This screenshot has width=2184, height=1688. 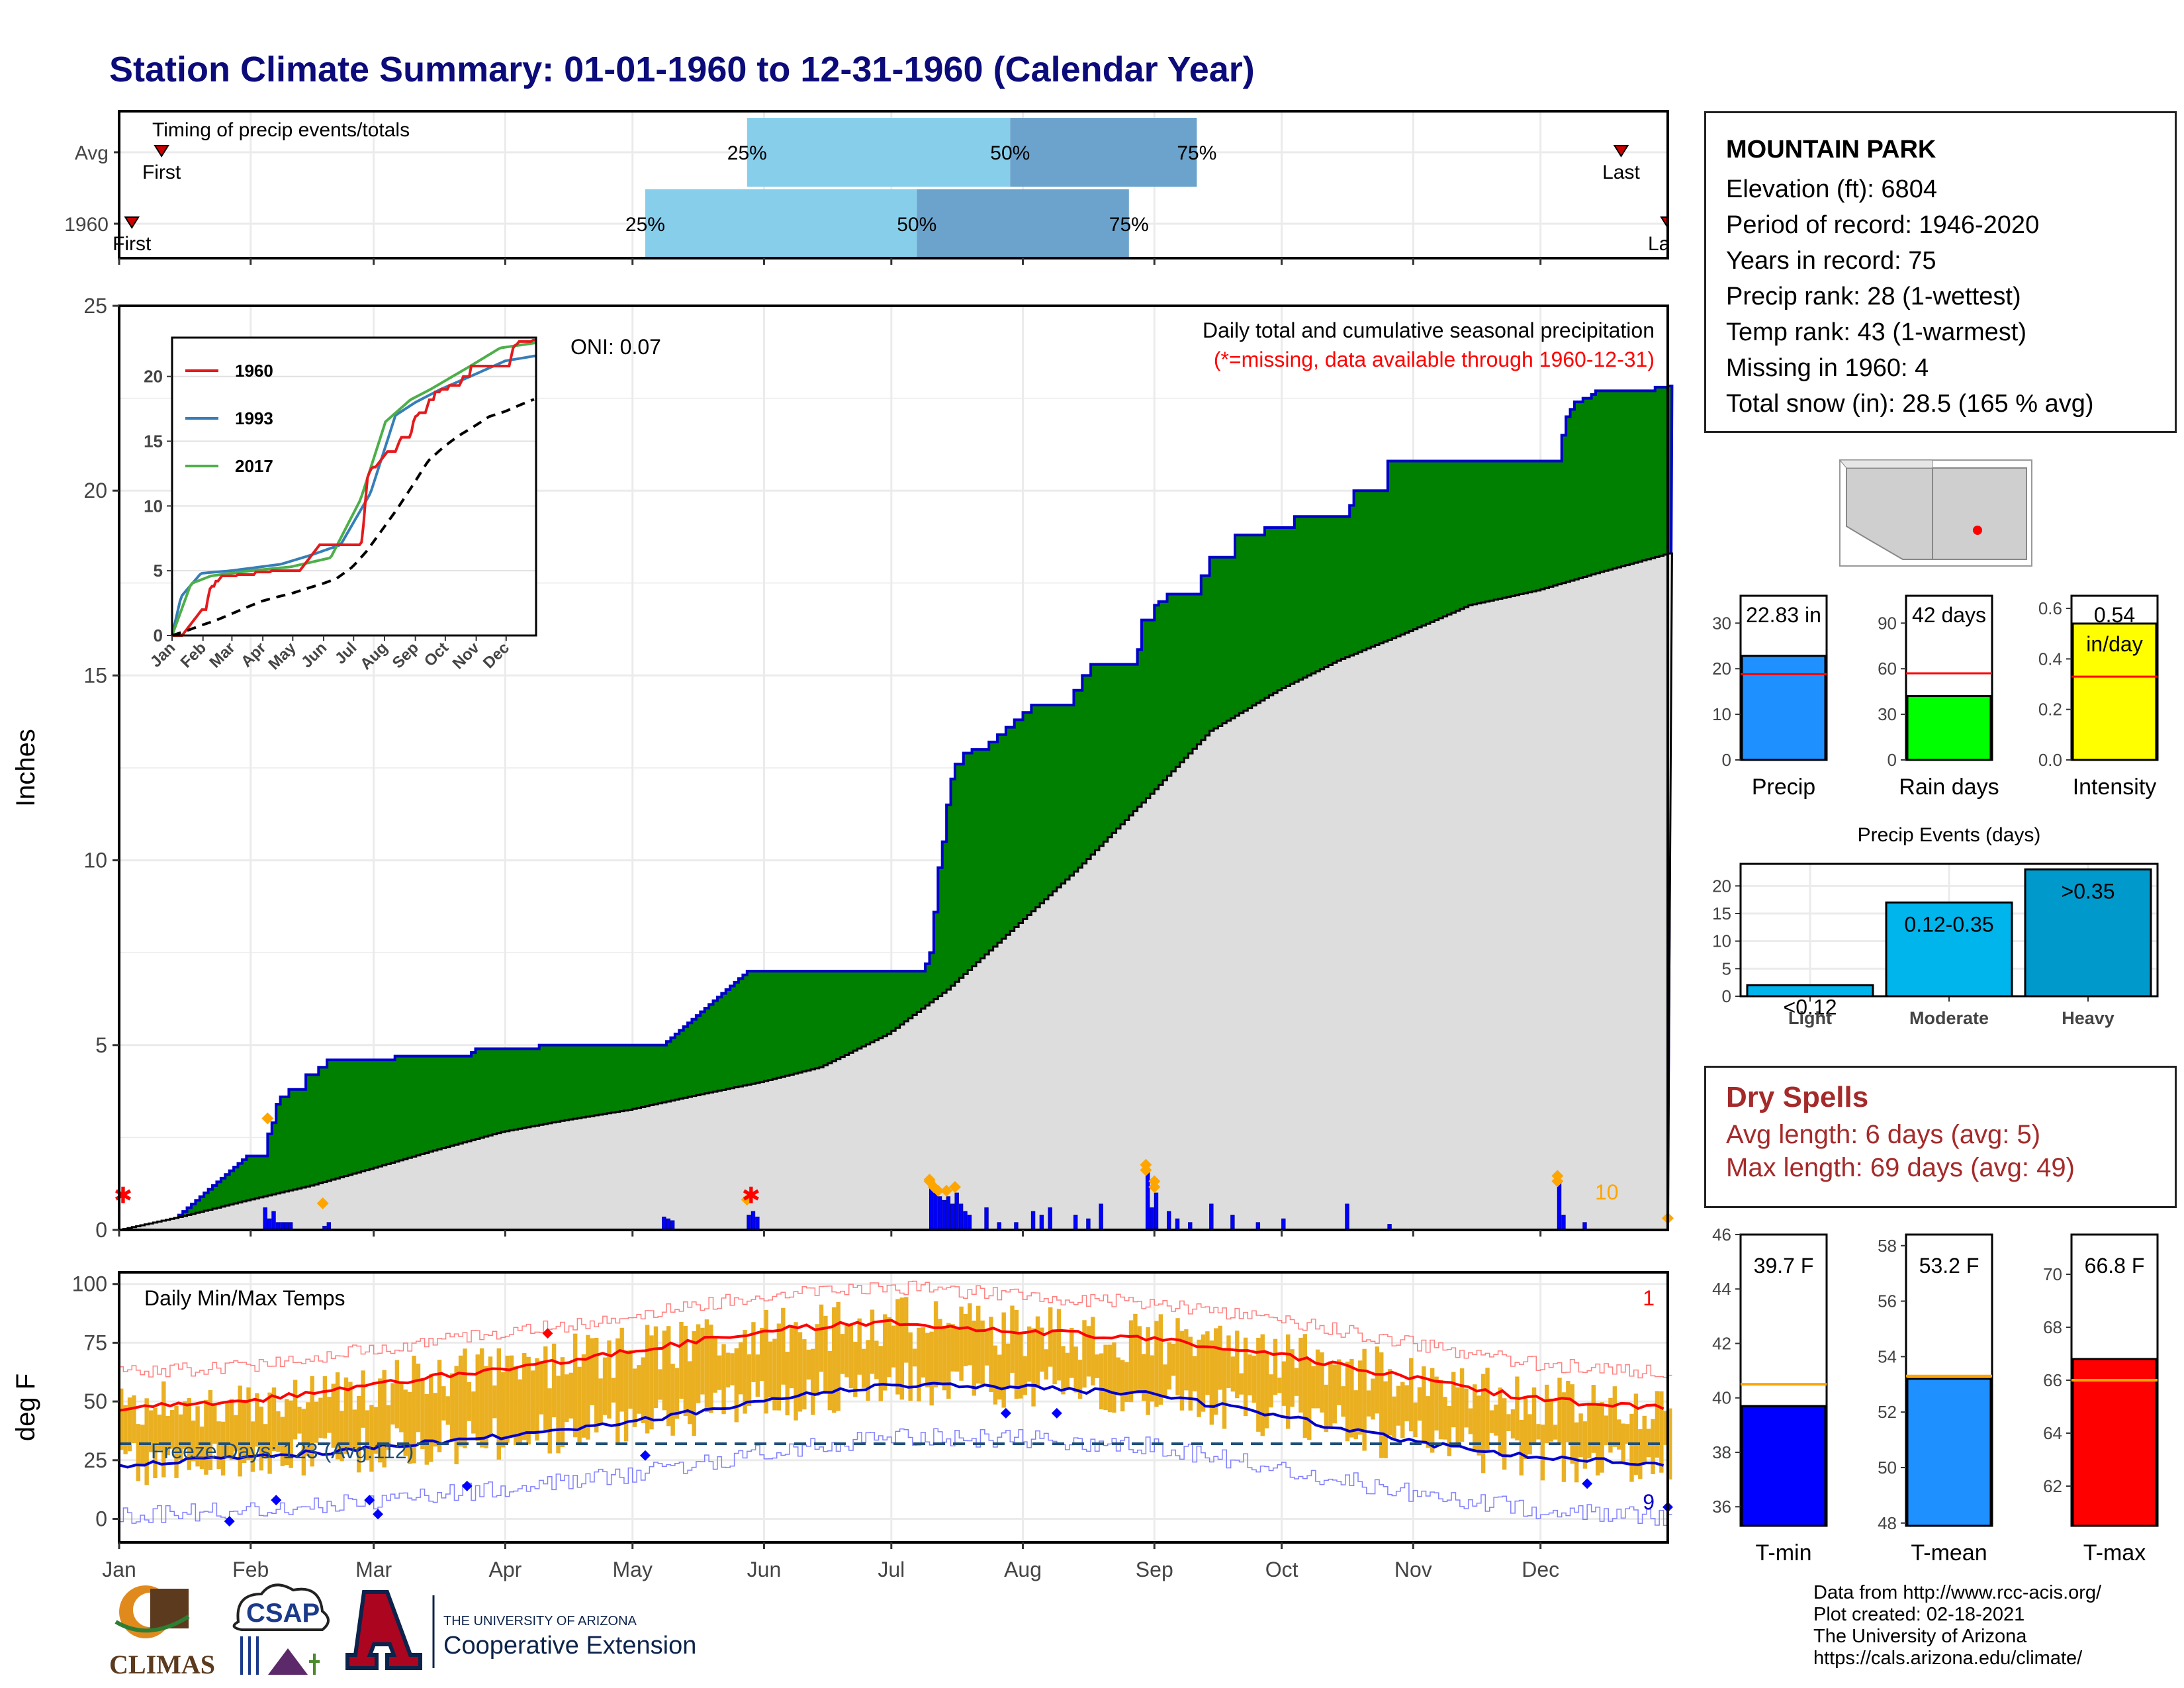 I want to click on climas-logo: CLIMAS, so click(x=162, y=1632).